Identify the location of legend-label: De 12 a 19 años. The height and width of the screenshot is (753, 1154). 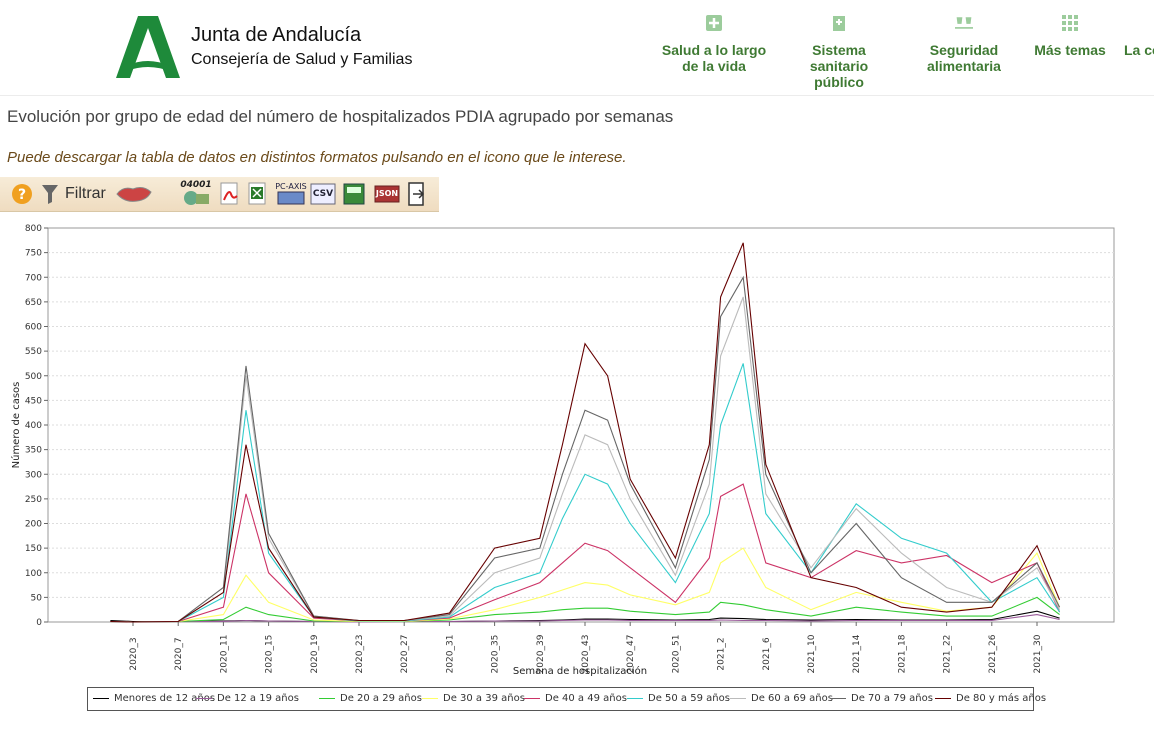
(258, 698).